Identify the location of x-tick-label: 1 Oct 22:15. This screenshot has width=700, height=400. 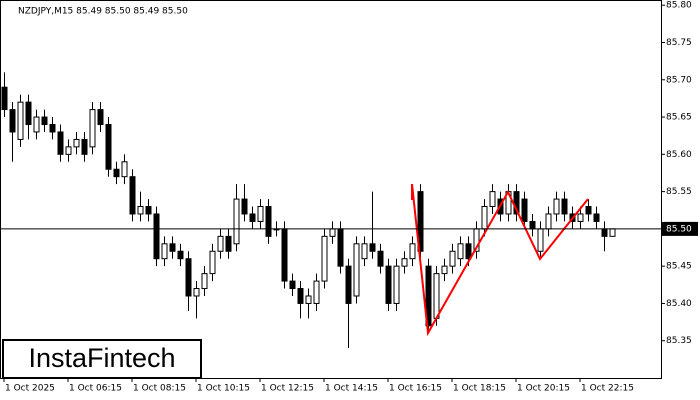
(607, 389).